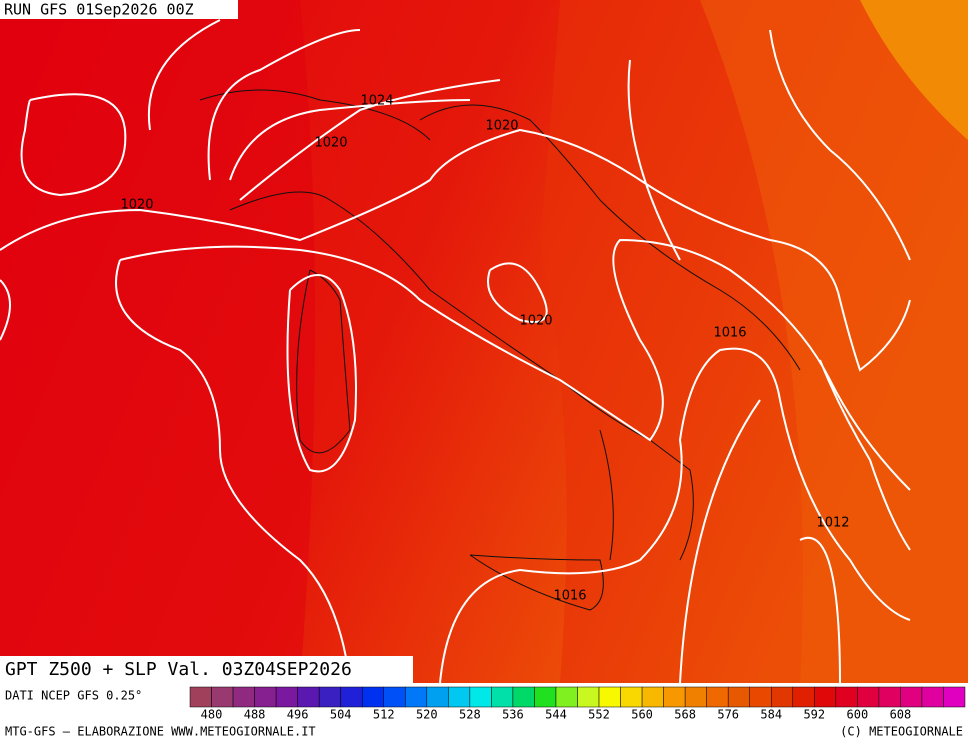 Image resolution: width=968 pixels, height=745 pixels. What do you see at coordinates (178, 669) in the screenshot?
I see `map-title: GPT Z500 + SLP Val. 03Z04SEP2026` at bounding box center [178, 669].